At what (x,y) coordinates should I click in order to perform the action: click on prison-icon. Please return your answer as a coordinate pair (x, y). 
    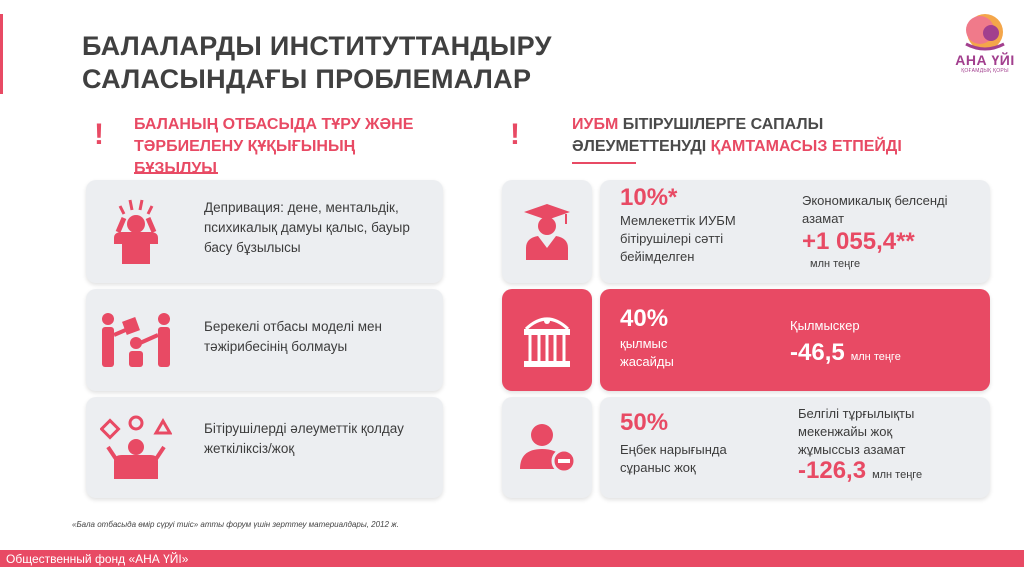
    Looking at the image, I should click on (547, 342).